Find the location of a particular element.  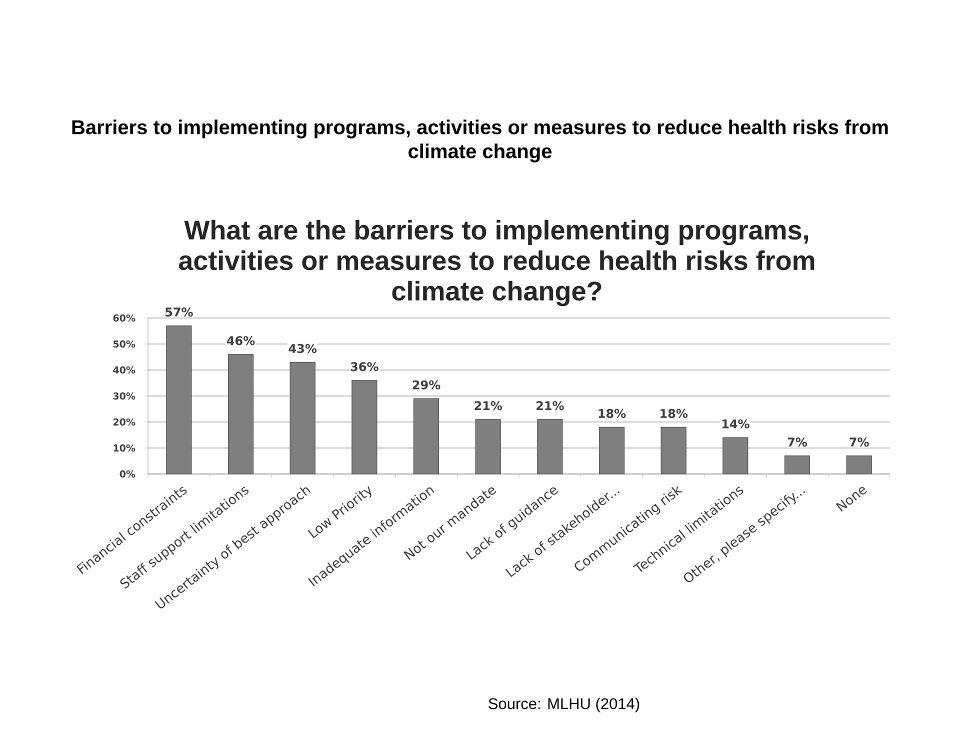

y-tick-label: 40% is located at coordinates (124, 370).